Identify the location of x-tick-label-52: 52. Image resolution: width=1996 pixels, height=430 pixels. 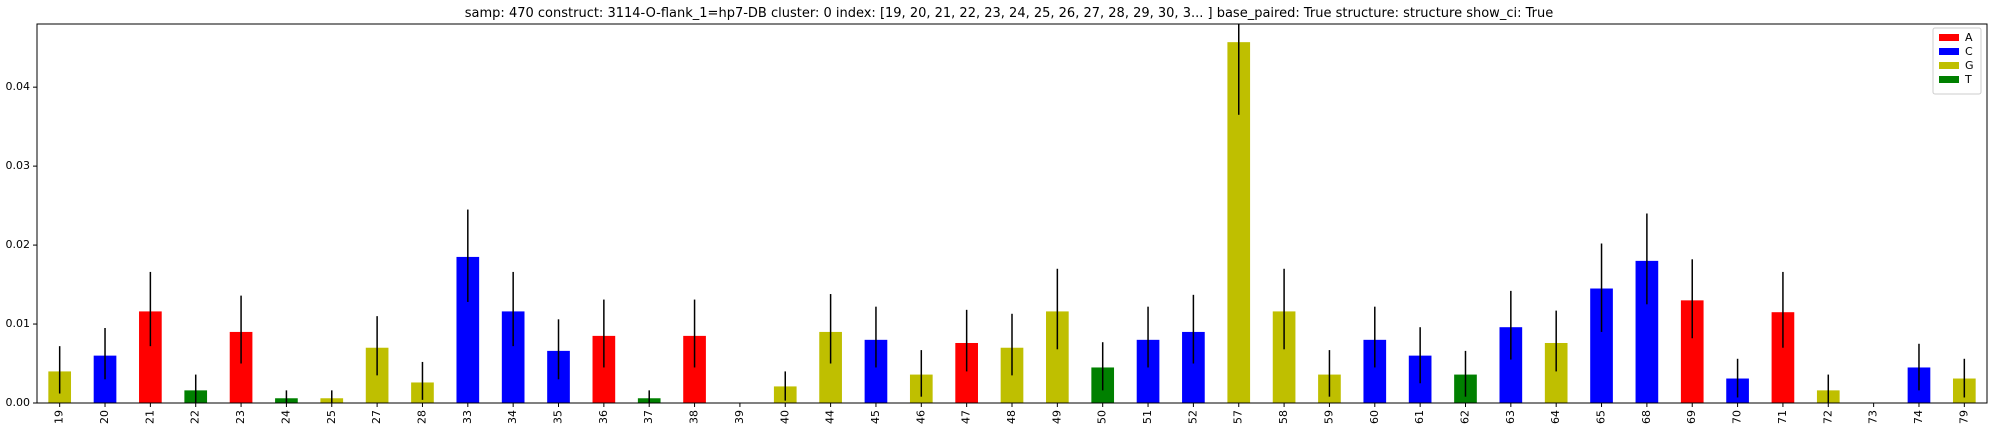
(1192, 417).